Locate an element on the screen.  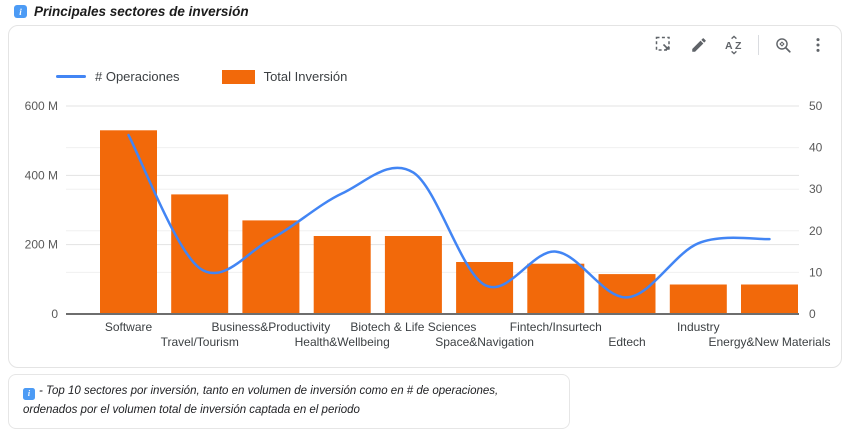
x-axis-label: Health&Wellbeing is located at coordinates (342, 342).